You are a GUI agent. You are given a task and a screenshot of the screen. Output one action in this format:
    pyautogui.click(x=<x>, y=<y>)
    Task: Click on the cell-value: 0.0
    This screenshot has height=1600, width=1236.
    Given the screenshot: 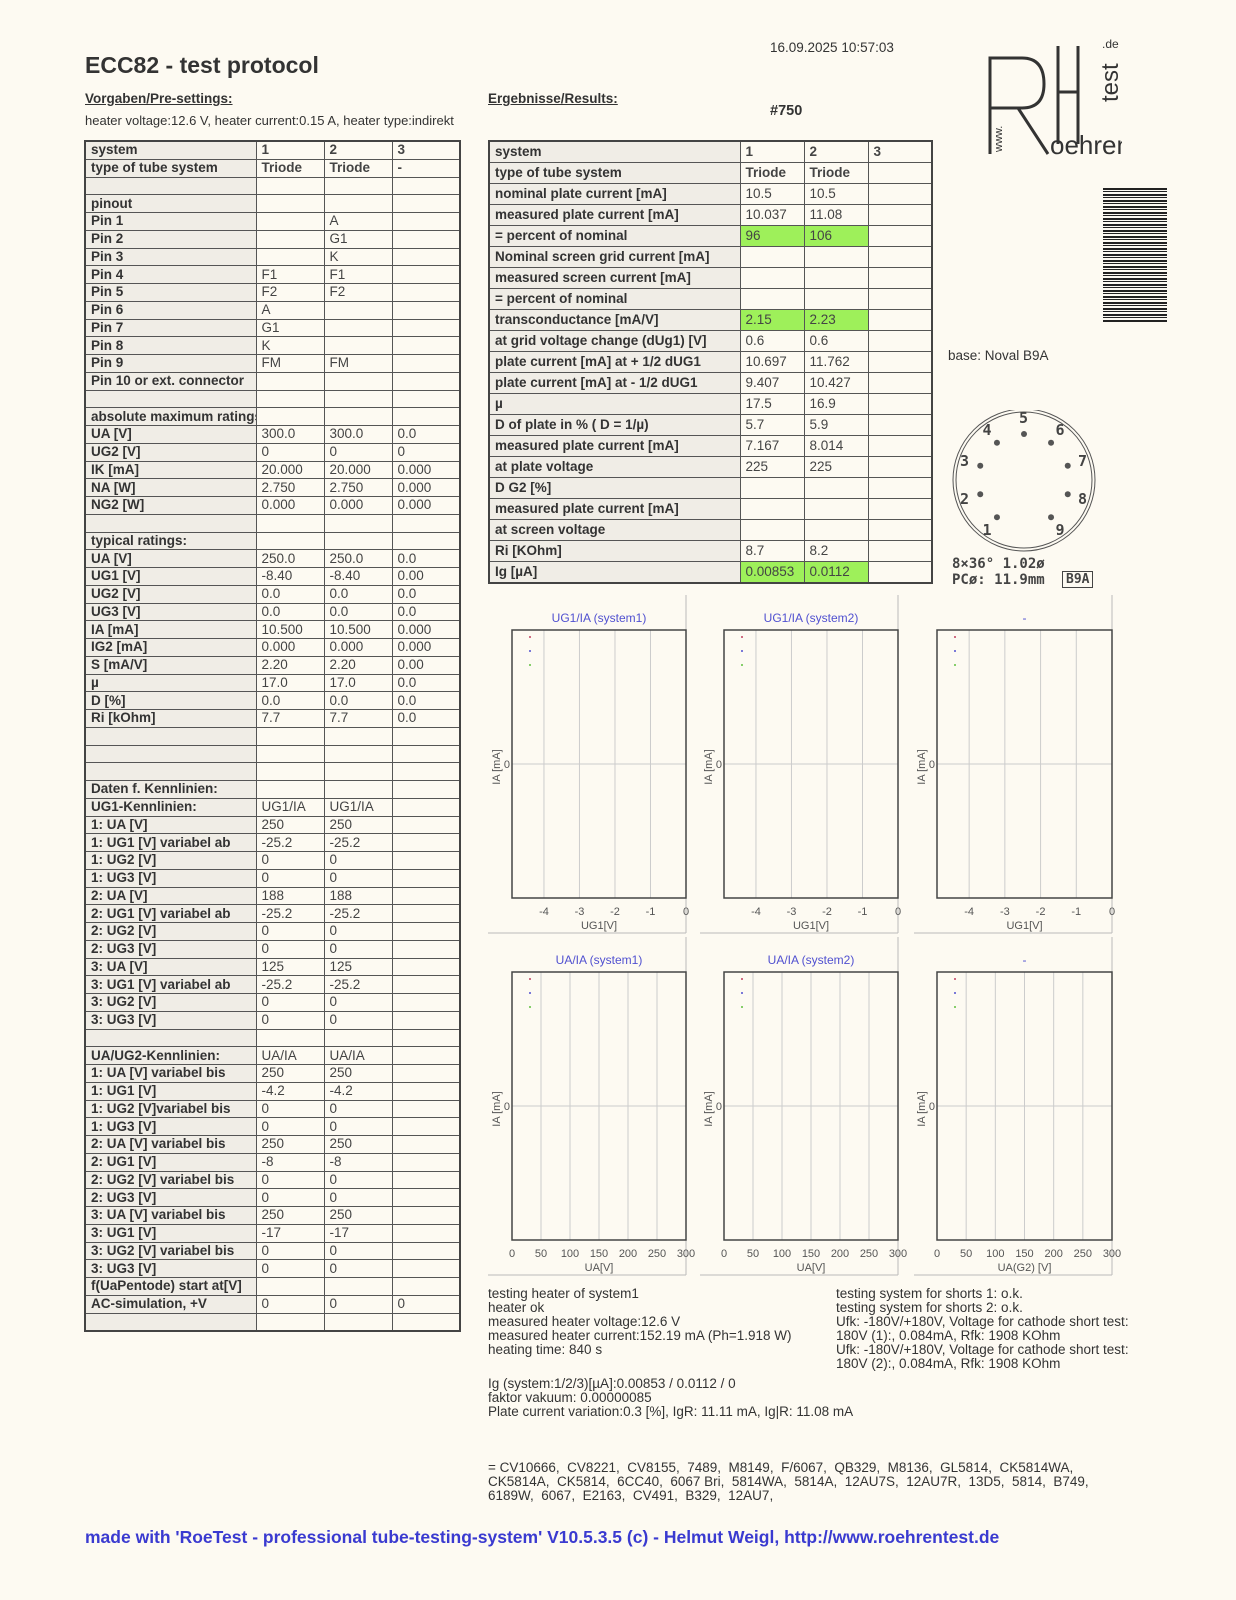 What is the action you would take?
    pyautogui.click(x=426, y=700)
    